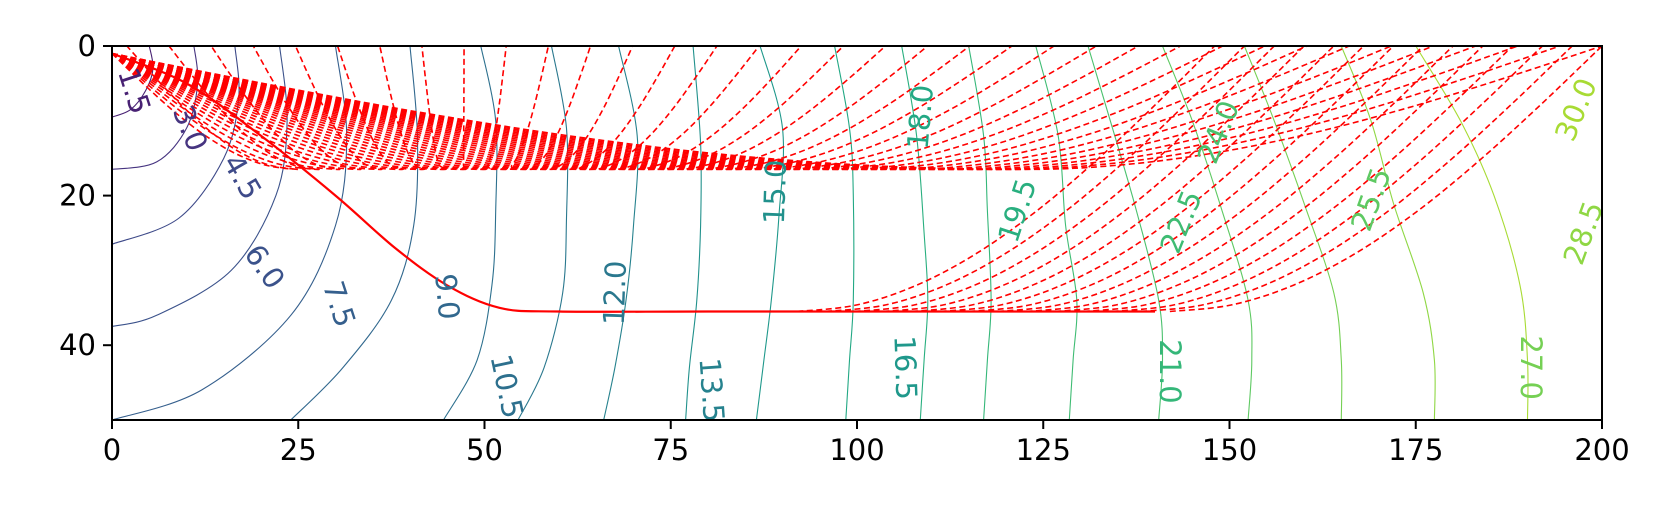 The height and width of the screenshot is (523, 1669). I want to click on contour-label: 16.5, so click(905, 368).